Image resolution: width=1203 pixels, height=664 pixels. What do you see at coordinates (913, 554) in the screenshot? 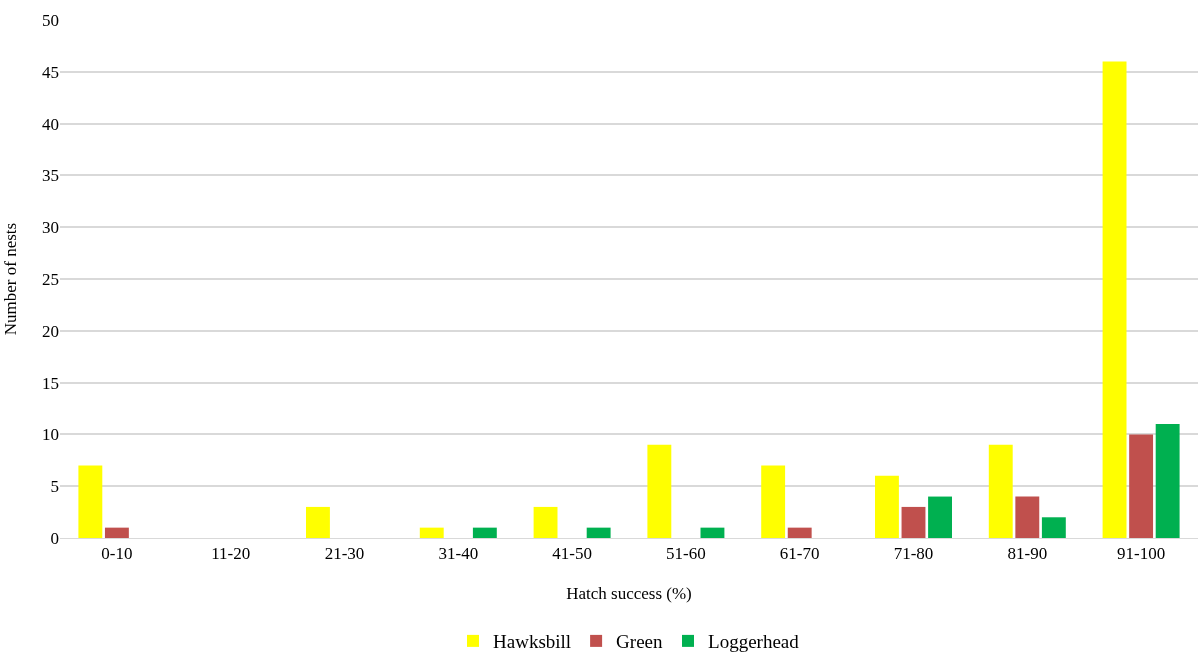
I see `x-tick-label: 71-80` at bounding box center [913, 554].